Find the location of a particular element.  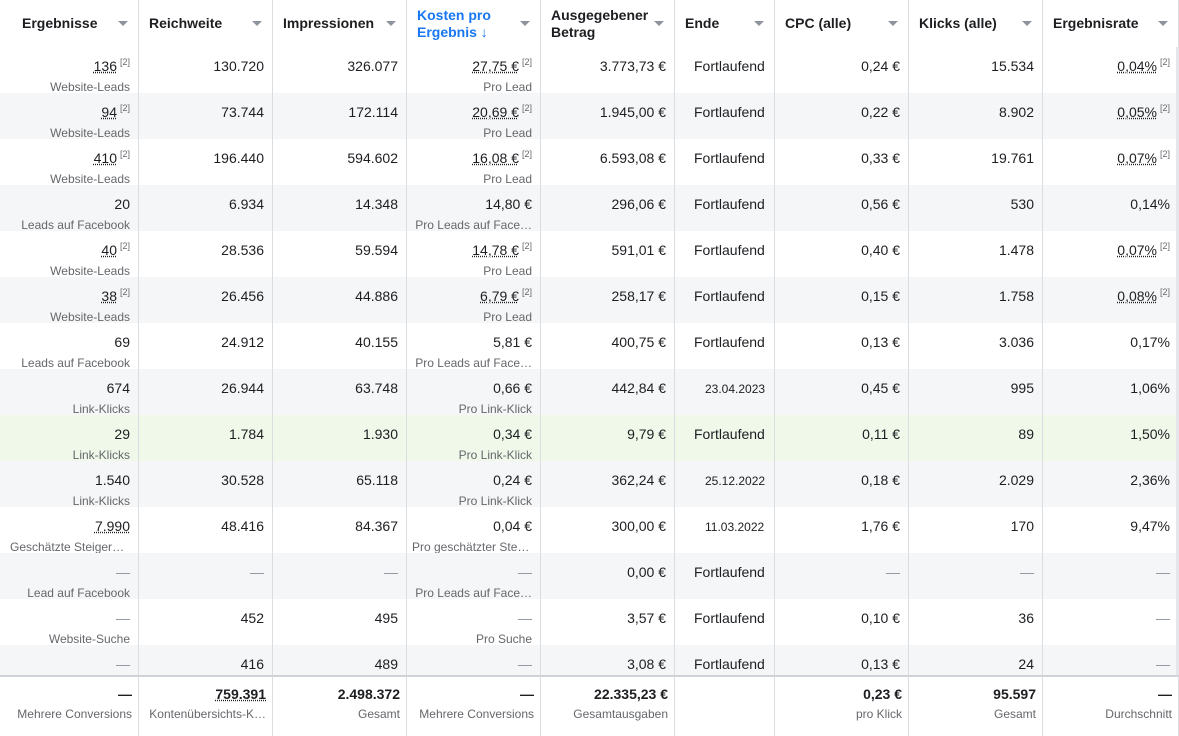

footer-ausgegebener-betrag: 22.335,23 € Gesamtausgaben is located at coordinates (608, 706).